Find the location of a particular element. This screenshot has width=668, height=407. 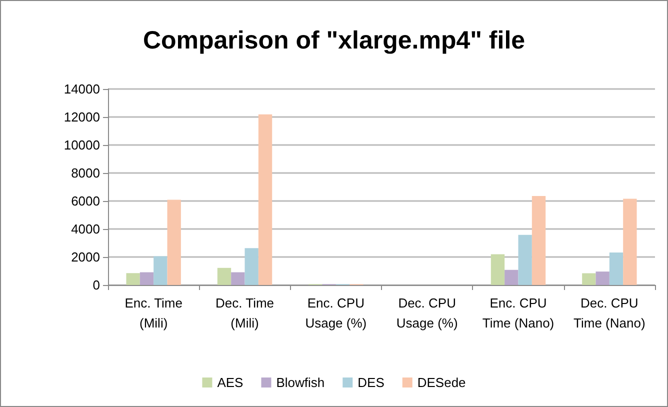

x-tick-label: Dec. Time (Mili) is located at coordinates (244, 313).